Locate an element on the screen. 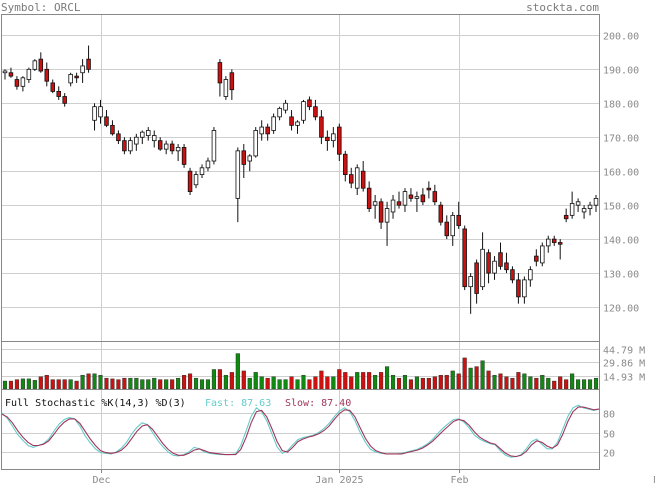 The width and height of the screenshot is (655, 486). price-tick-label: 170.00 is located at coordinates (621, 139).